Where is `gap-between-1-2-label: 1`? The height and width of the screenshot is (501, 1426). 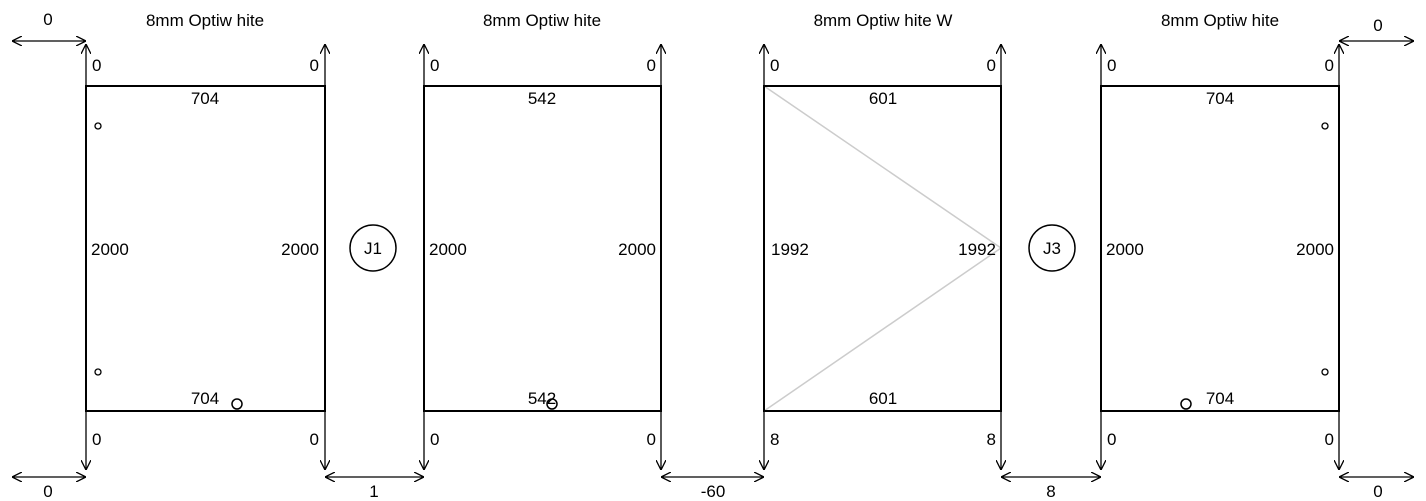
gap-between-1-2-label: 1 is located at coordinates (373, 491).